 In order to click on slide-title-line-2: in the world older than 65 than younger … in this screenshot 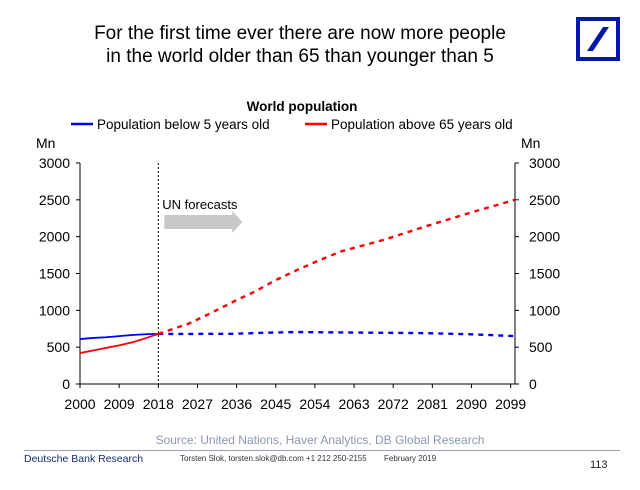, I will do `click(300, 56)`.